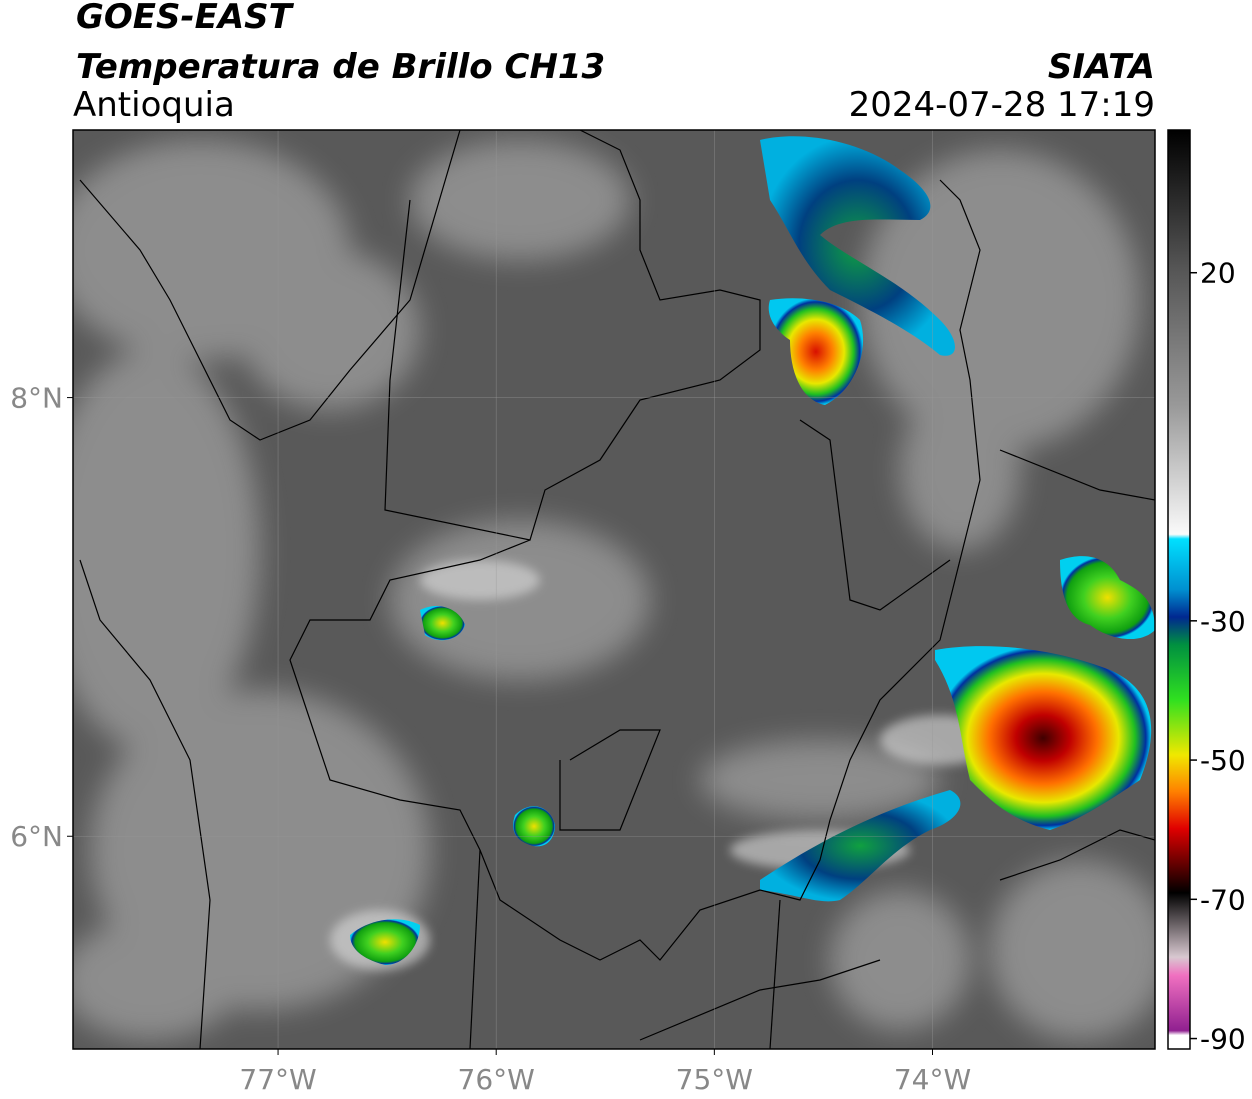  Describe the element at coordinates (36, 836) in the screenshot. I see `y-tick-label: 6°N` at that location.